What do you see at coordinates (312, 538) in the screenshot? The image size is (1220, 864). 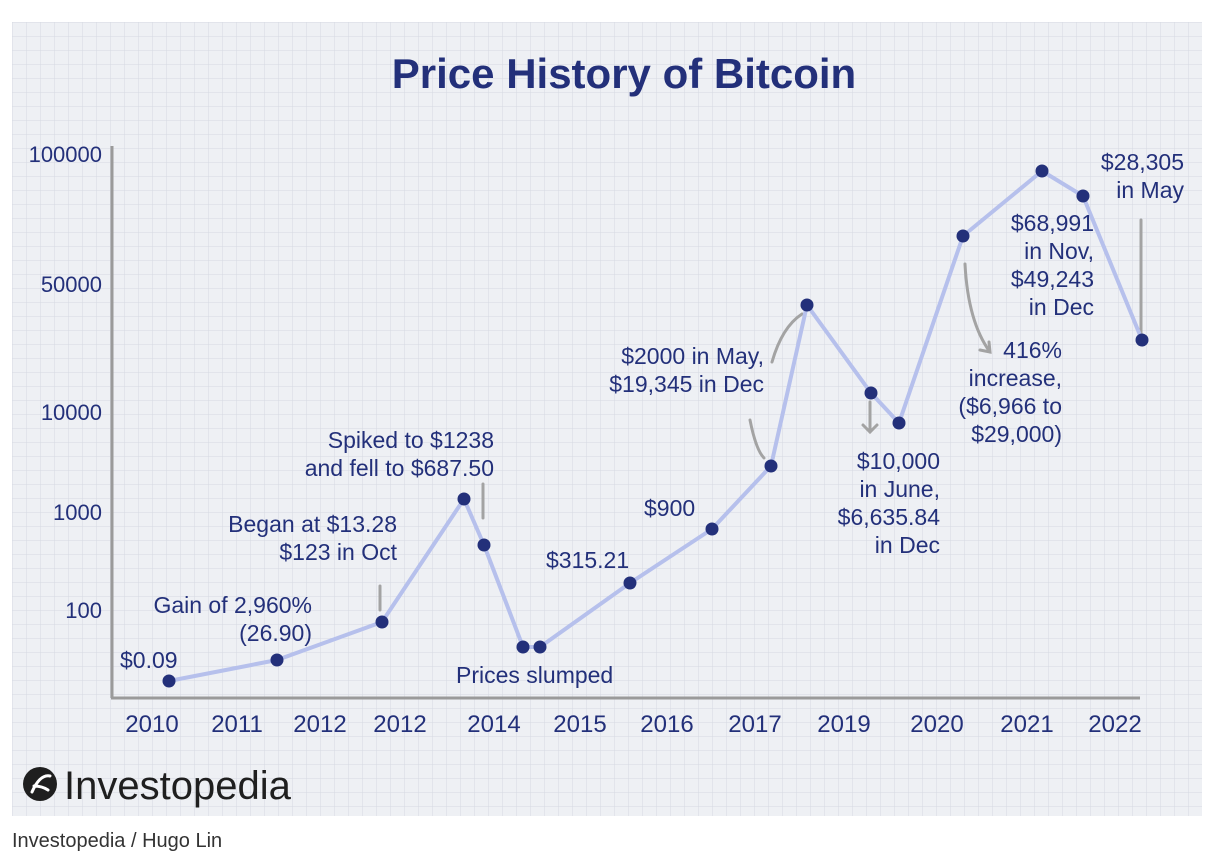 I see `annotation-a2: Began at $13.28 $123 in Oct` at bounding box center [312, 538].